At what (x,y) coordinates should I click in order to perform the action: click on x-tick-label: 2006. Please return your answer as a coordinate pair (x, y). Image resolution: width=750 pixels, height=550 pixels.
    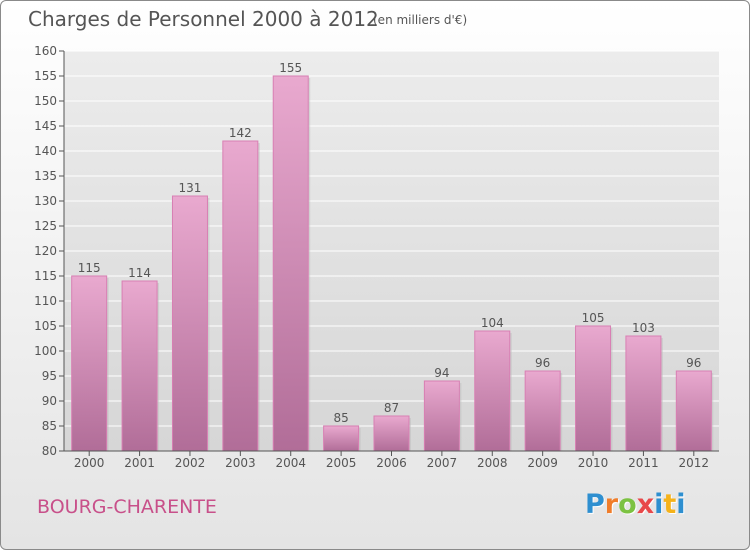
    Looking at the image, I should click on (391, 463).